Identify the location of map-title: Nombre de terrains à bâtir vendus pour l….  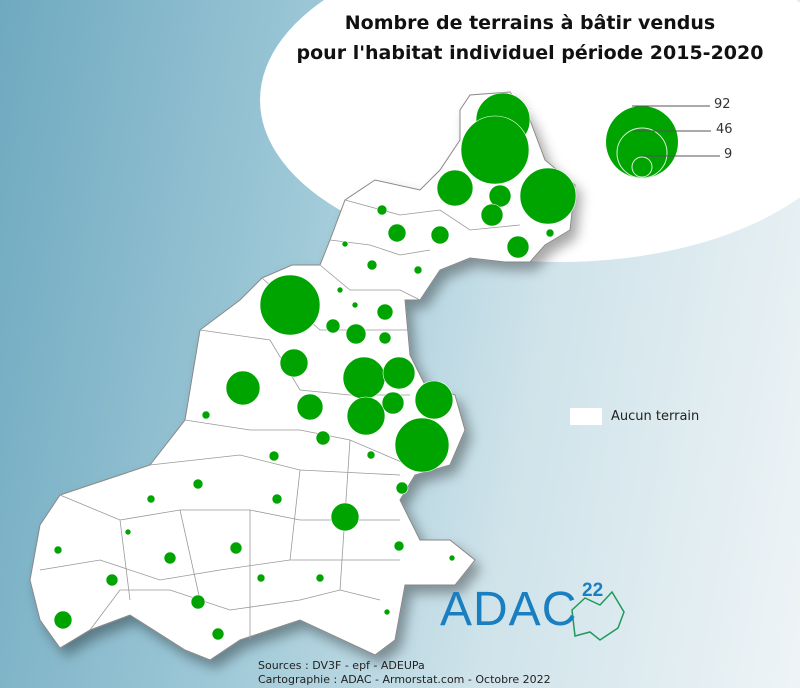
(530, 38).